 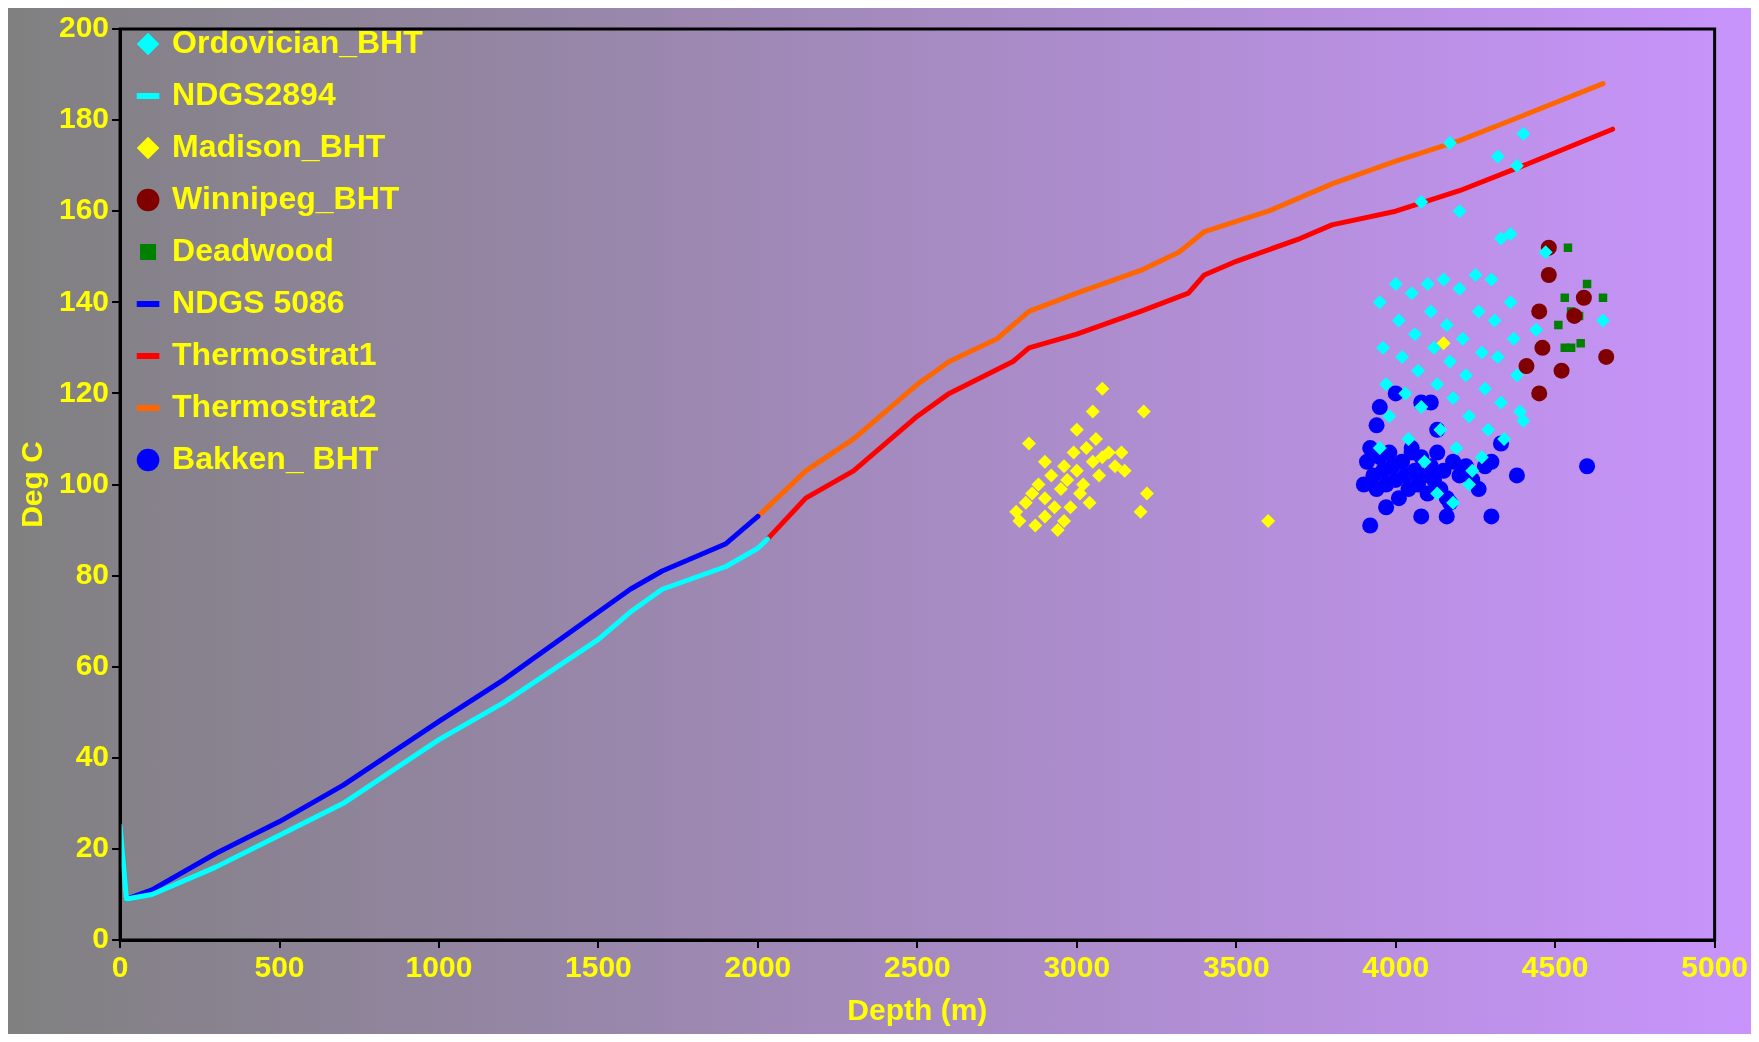 I want to click on y-axis-title: Deg C, so click(x=32, y=484).